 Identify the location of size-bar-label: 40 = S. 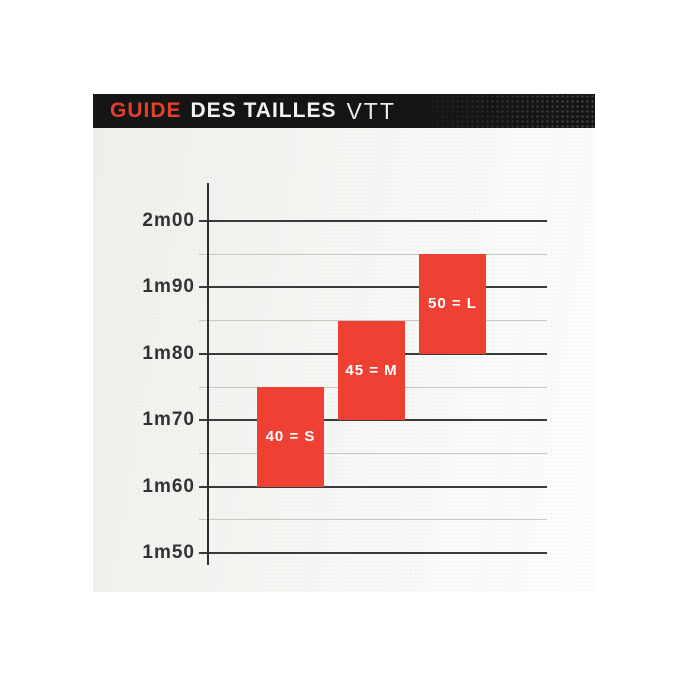
(290, 437).